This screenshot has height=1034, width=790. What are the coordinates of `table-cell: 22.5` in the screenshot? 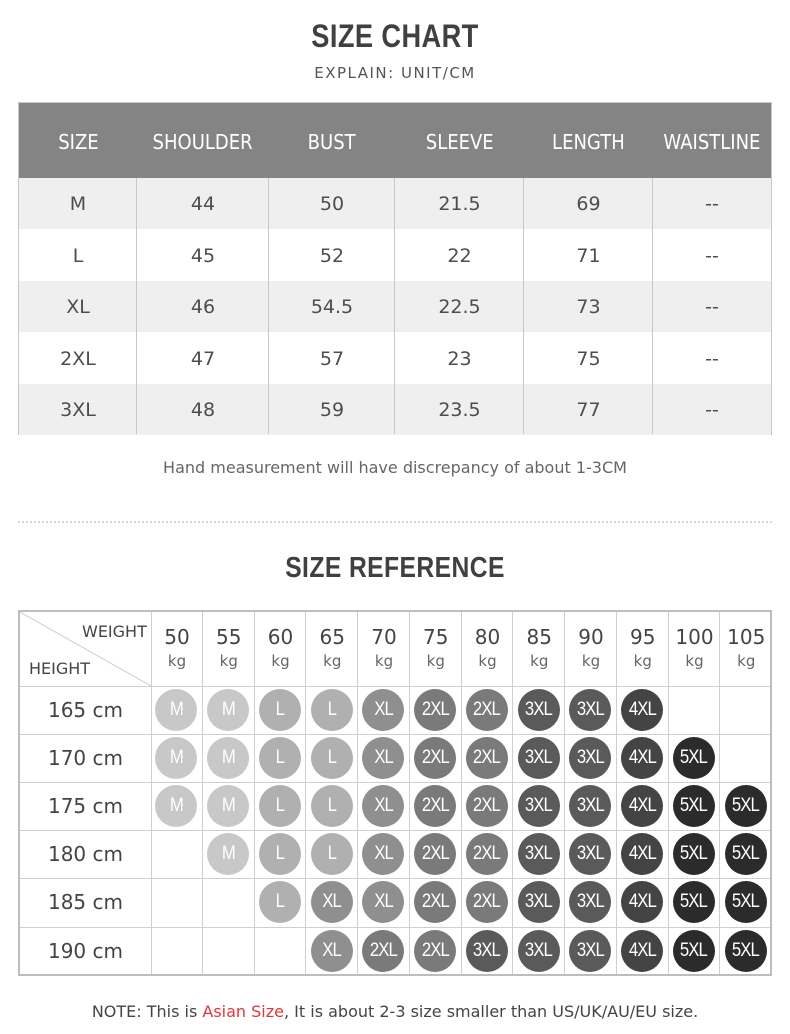 It's located at (459, 307).